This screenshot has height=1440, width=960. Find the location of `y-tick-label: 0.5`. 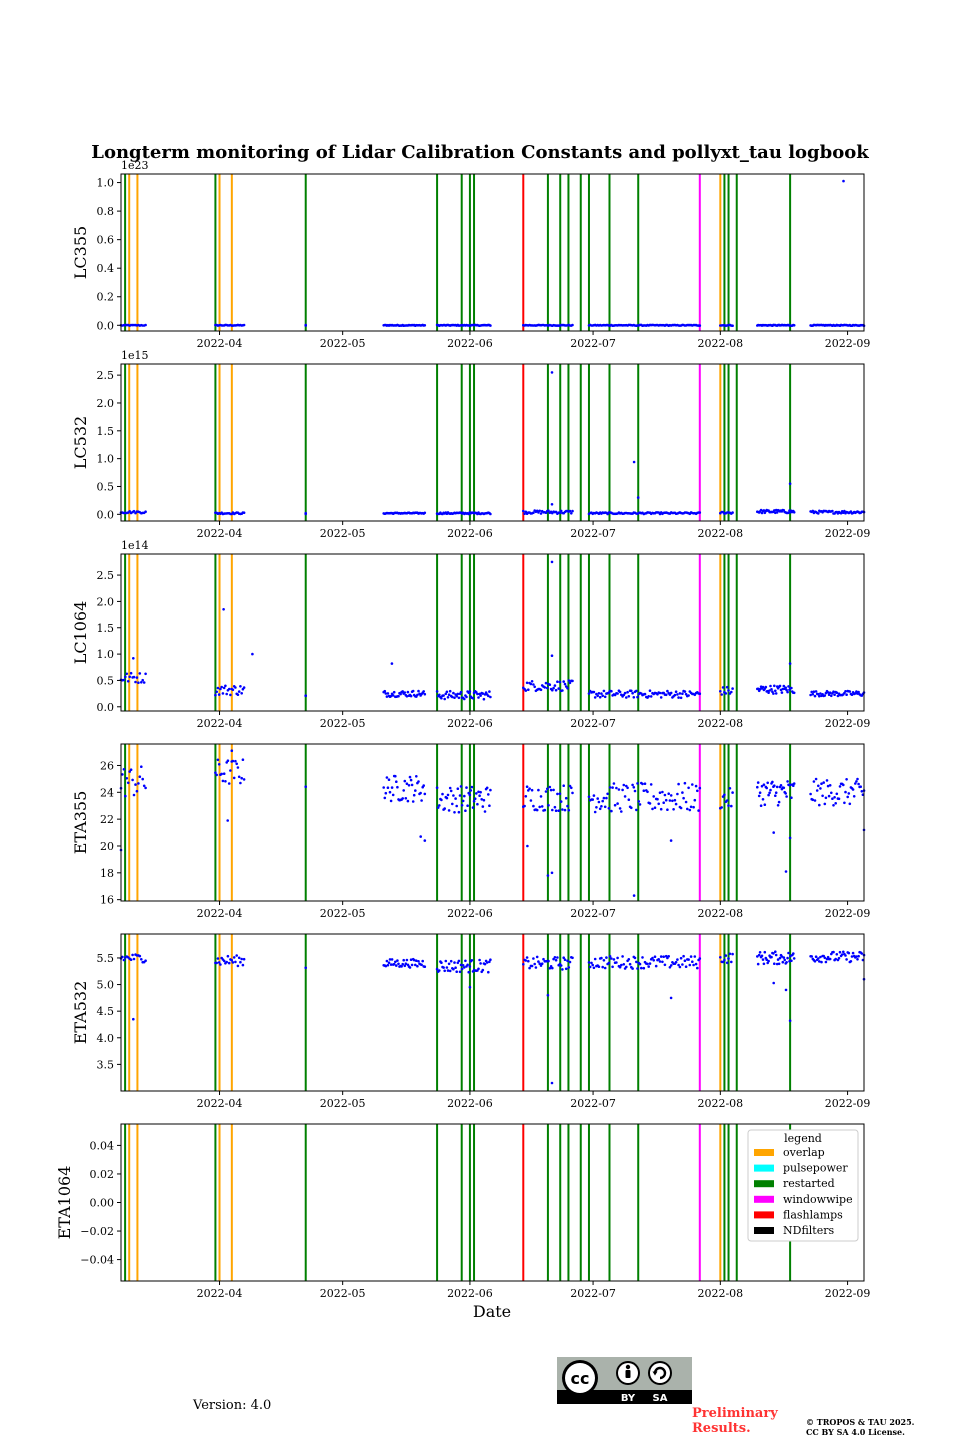

y-tick-label: 0.5 is located at coordinates (106, 486).